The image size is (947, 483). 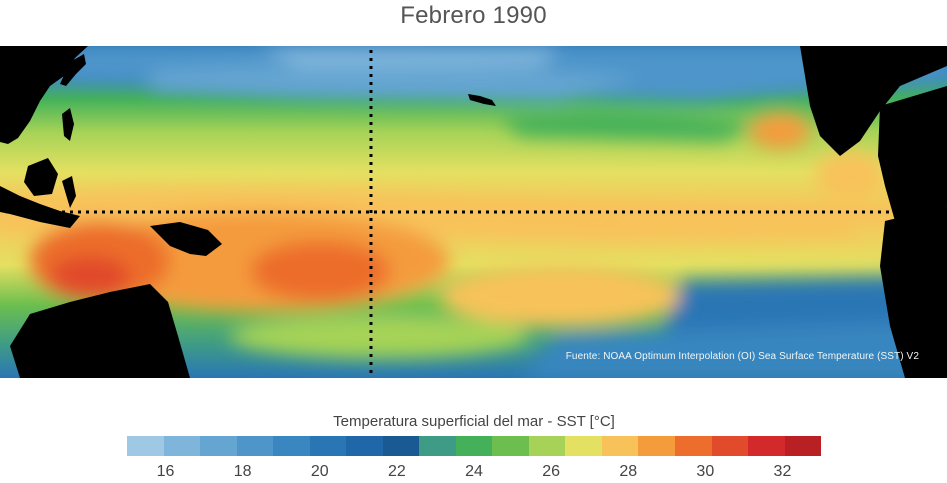 What do you see at coordinates (628, 471) in the screenshot?
I see `colorbar-tick-label: 28` at bounding box center [628, 471].